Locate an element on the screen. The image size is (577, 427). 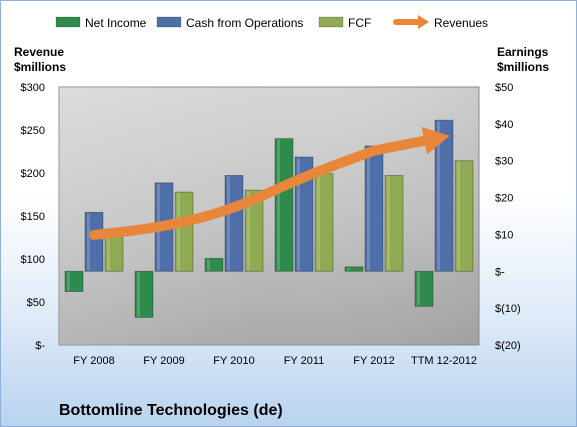
legend-swatch-revenues-head is located at coordinates (423, 22).